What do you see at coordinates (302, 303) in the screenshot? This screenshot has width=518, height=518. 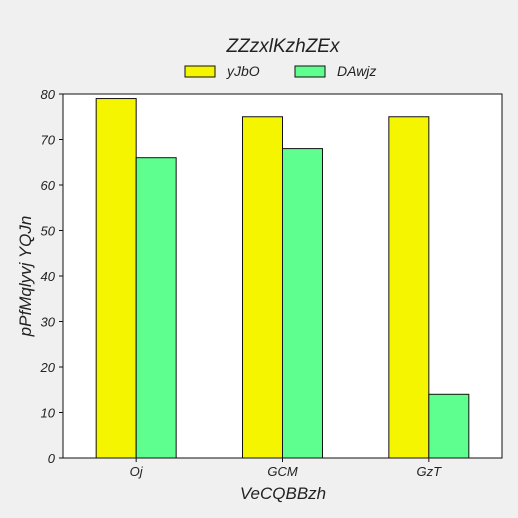 I see `bar-dawjz-gcm` at bounding box center [302, 303].